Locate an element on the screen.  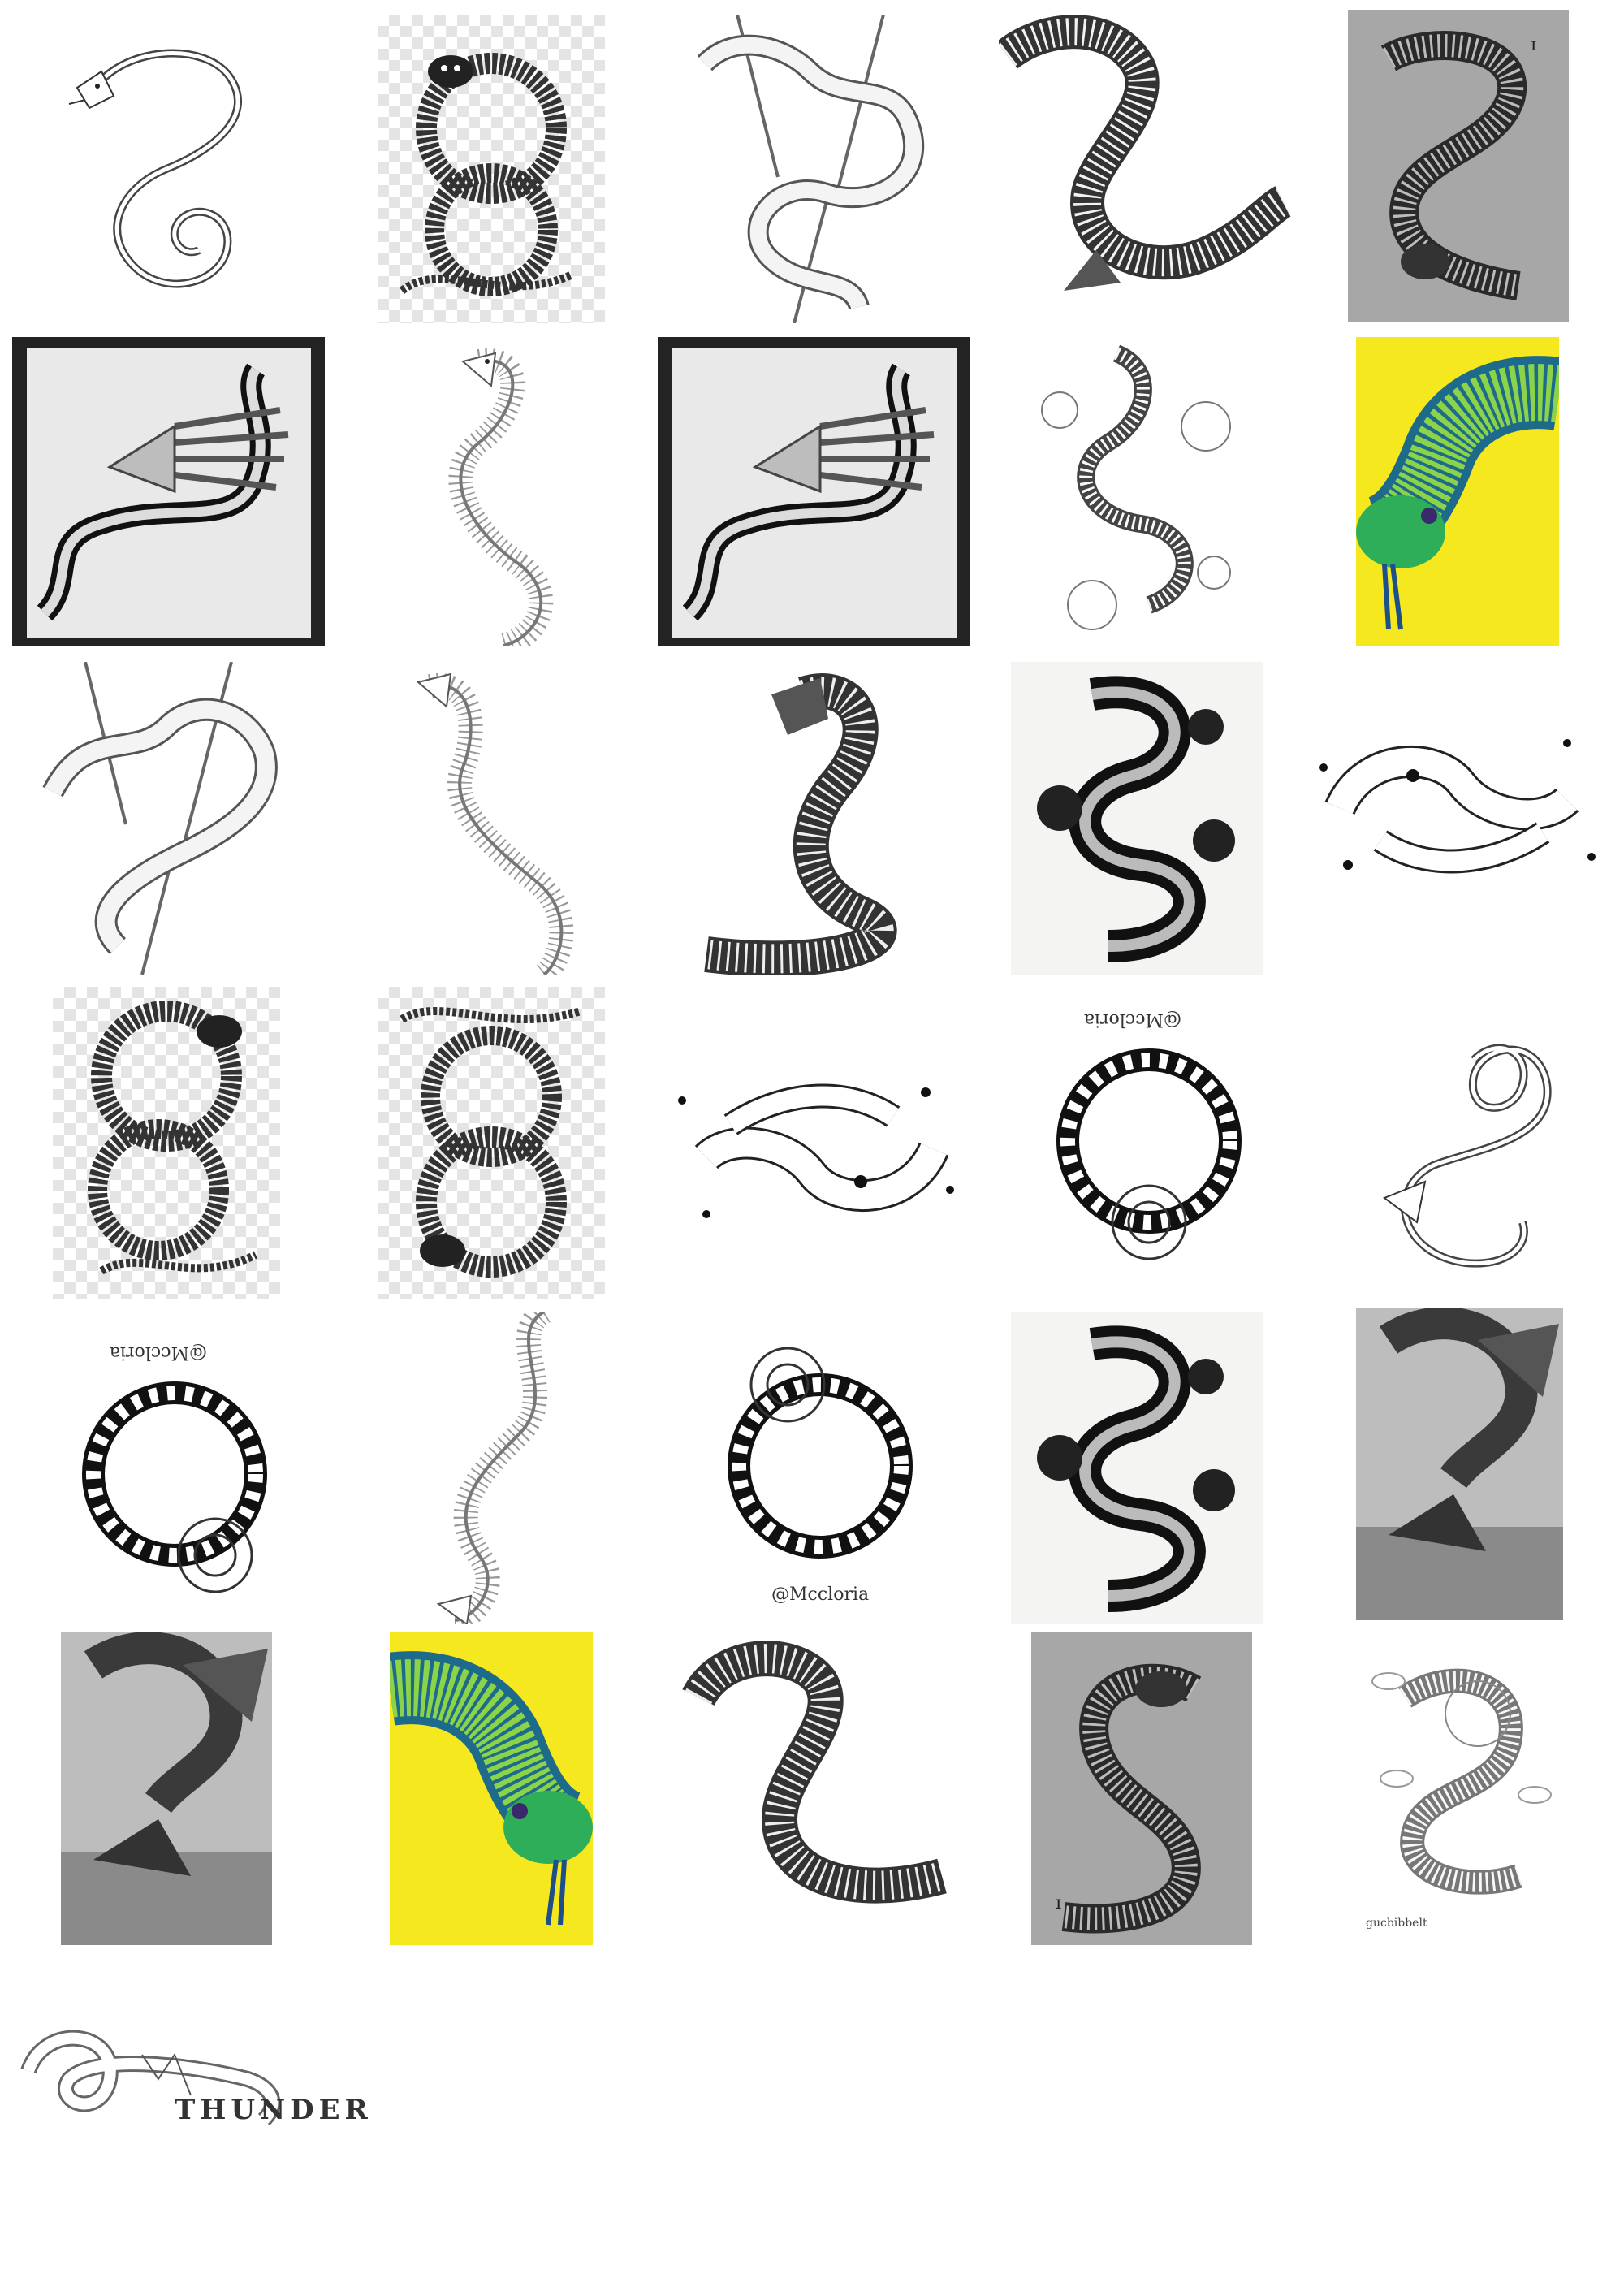
thunder-label: THUNDER is located at coordinates (274, 2110).